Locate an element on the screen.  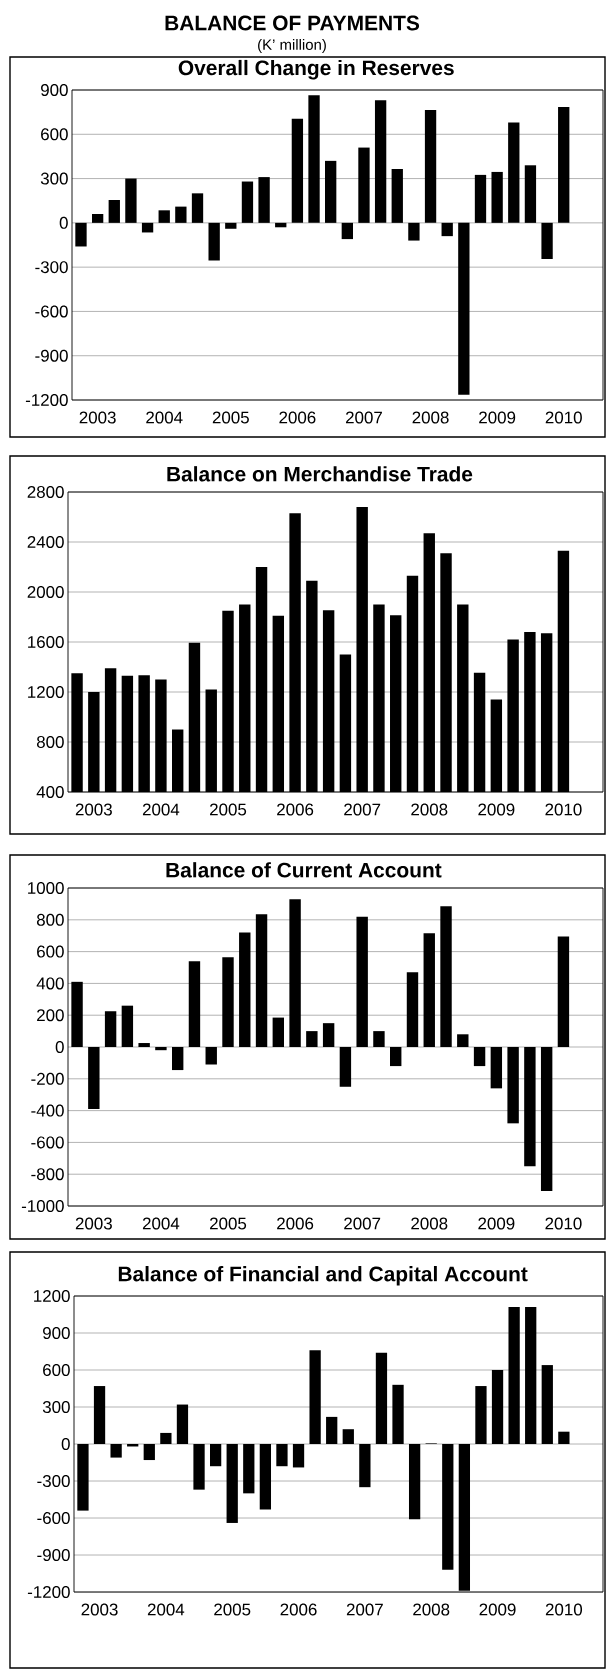
y-tick-label: -300 is located at coordinates (53, 1481).